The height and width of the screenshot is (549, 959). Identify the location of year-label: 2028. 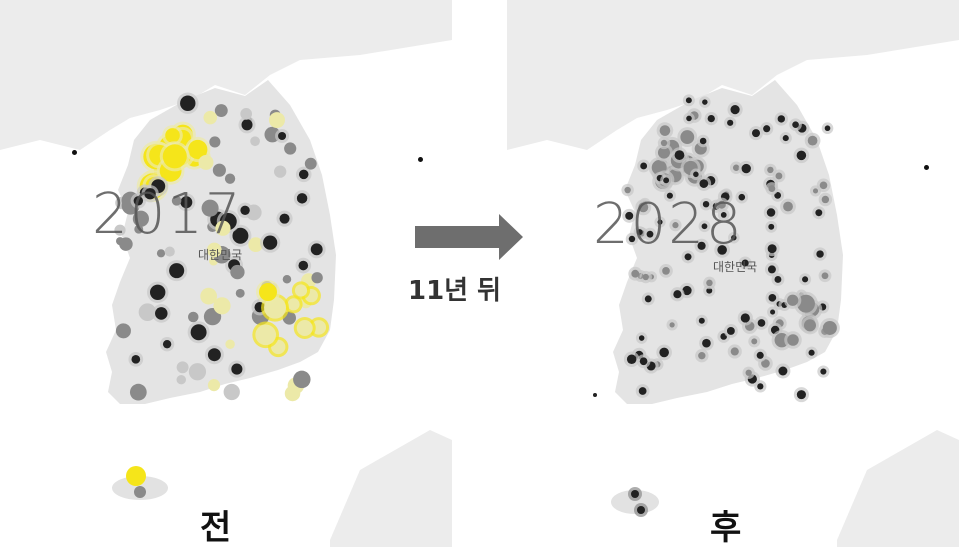
(668, 224).